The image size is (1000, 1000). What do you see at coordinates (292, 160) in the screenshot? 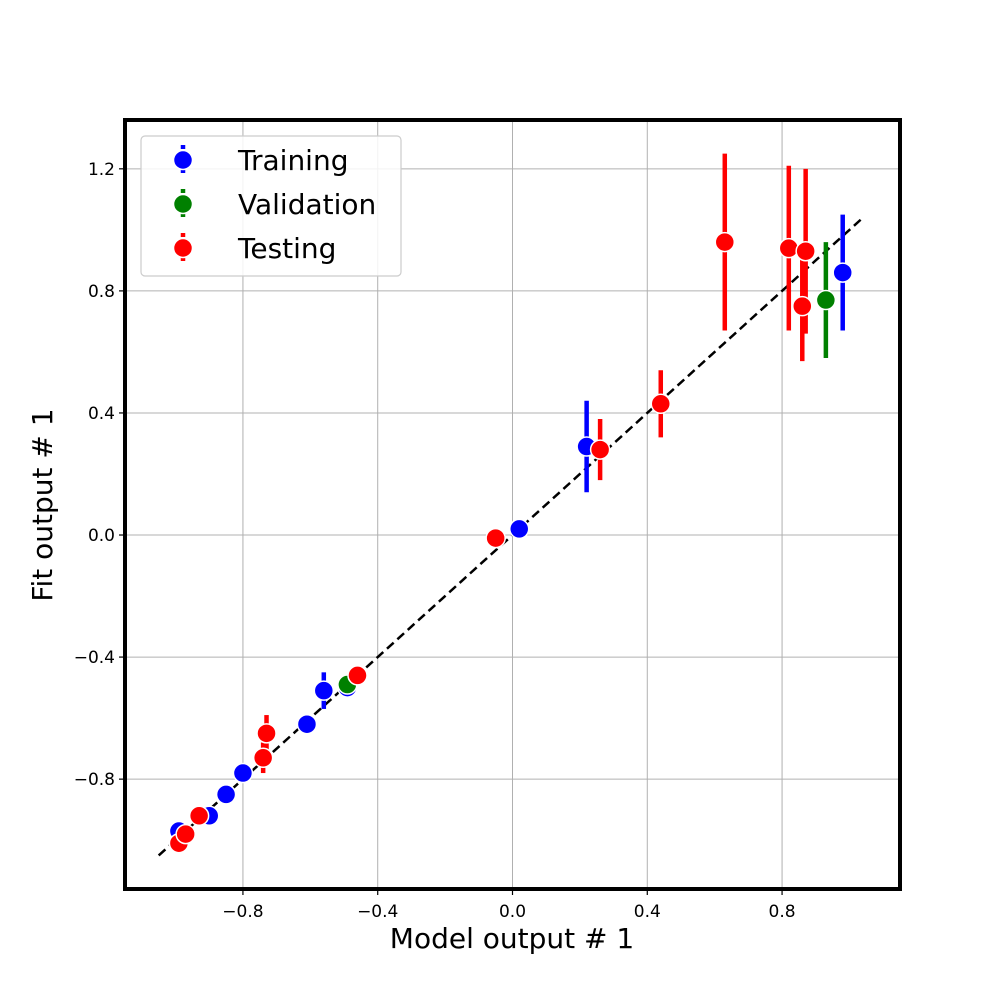
I see `legend-training-label: Training` at bounding box center [292, 160].